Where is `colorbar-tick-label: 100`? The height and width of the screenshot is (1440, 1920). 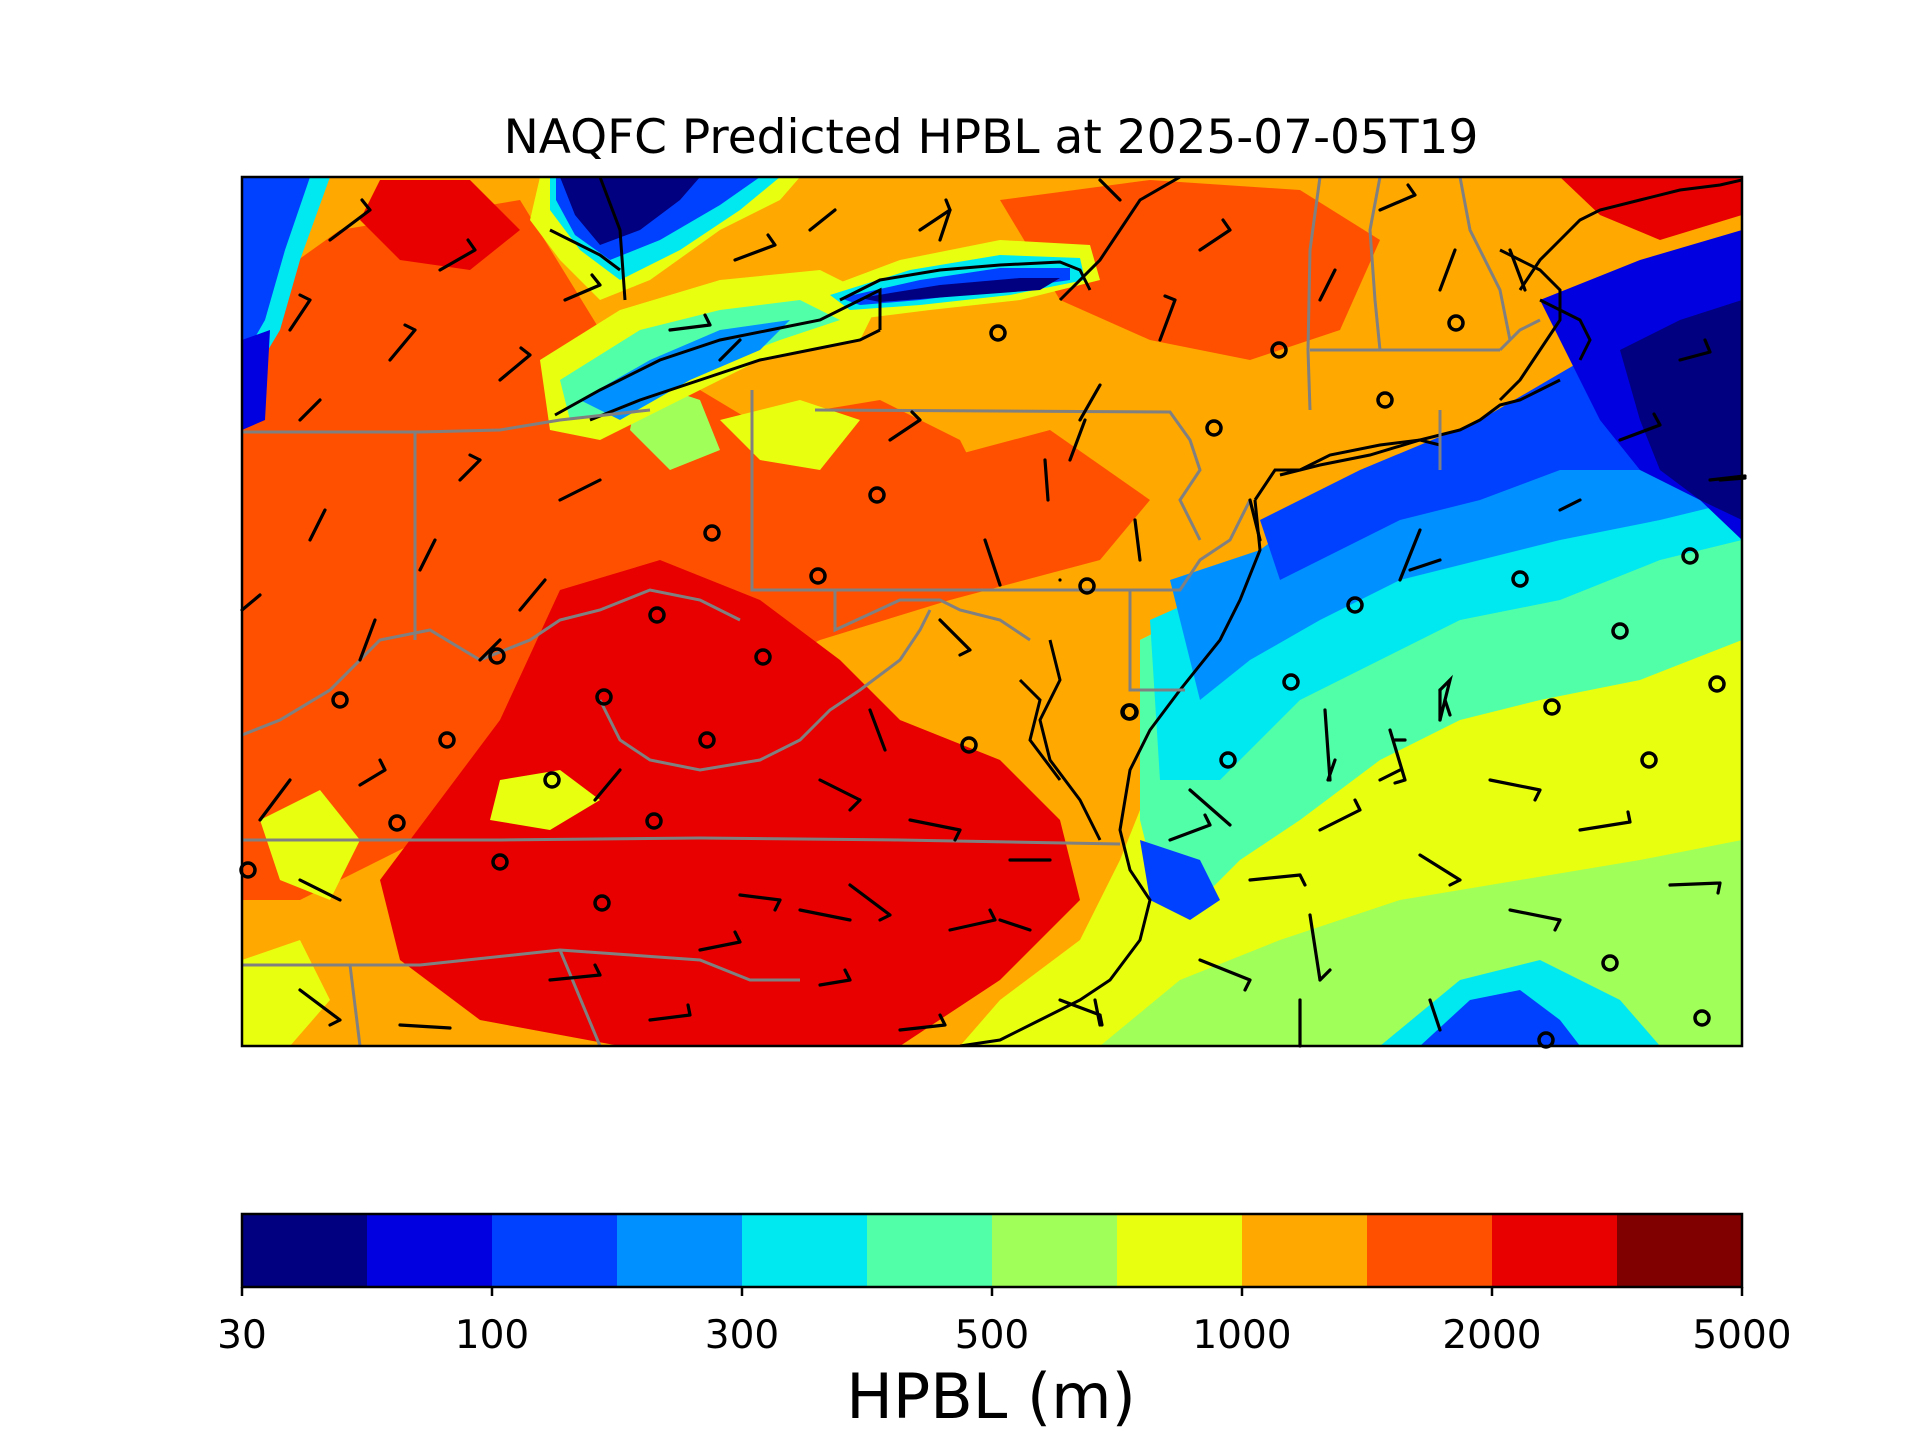 colorbar-tick-label: 100 is located at coordinates (492, 1335).